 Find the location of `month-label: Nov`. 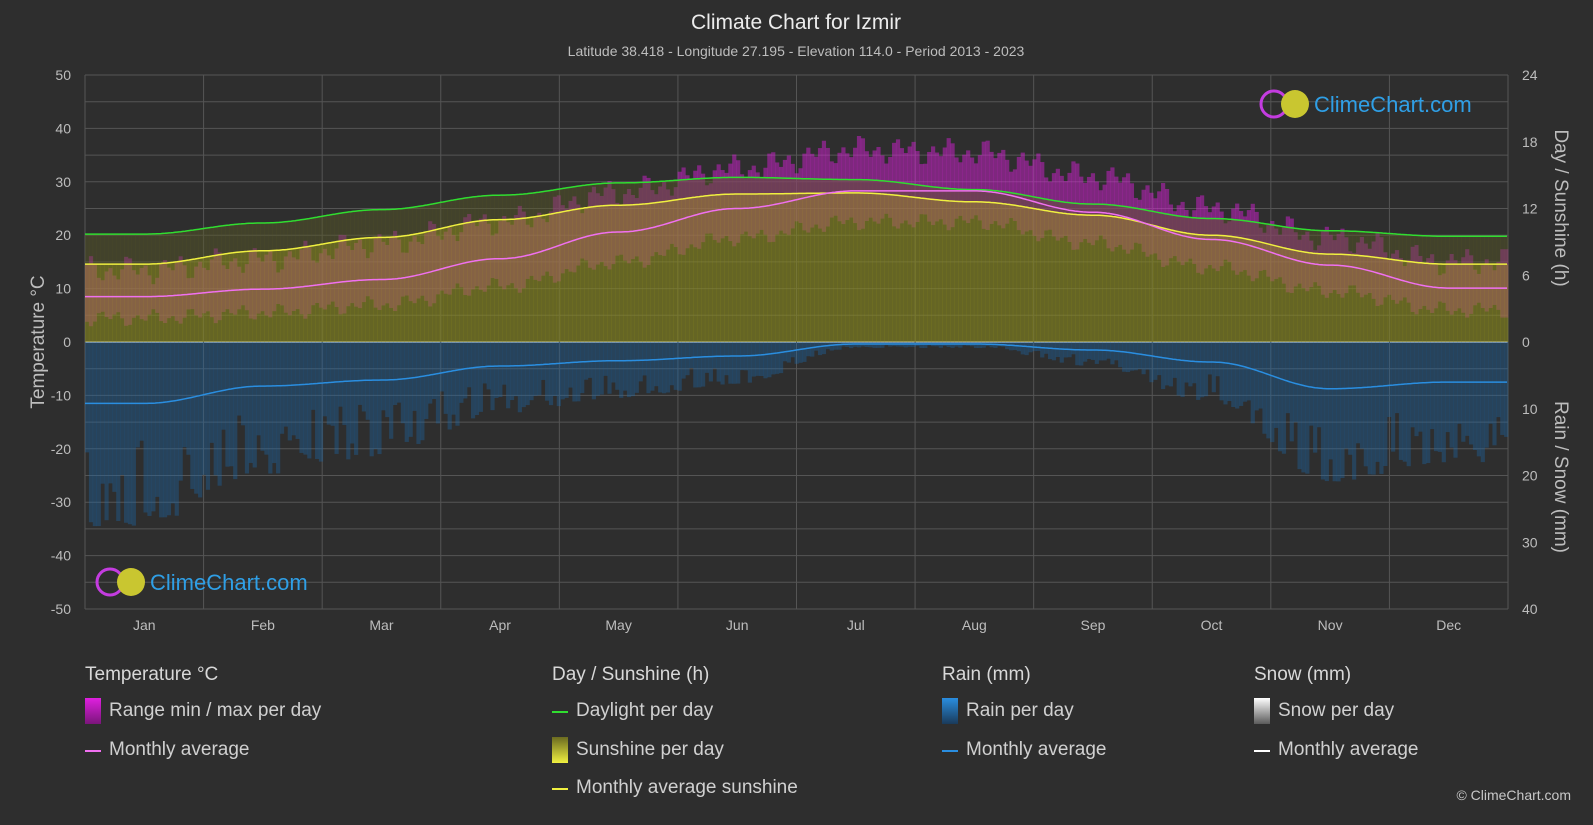

month-label: Nov is located at coordinates (1330, 625).